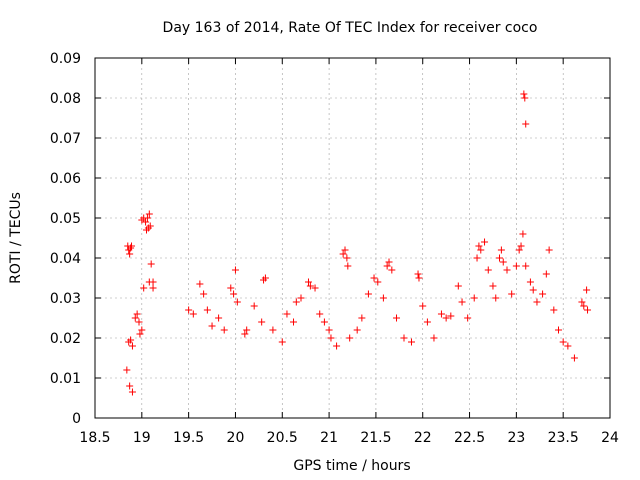  What do you see at coordinates (65, 299) in the screenshot?
I see `y-tick-label: 0.03` at bounding box center [65, 299].